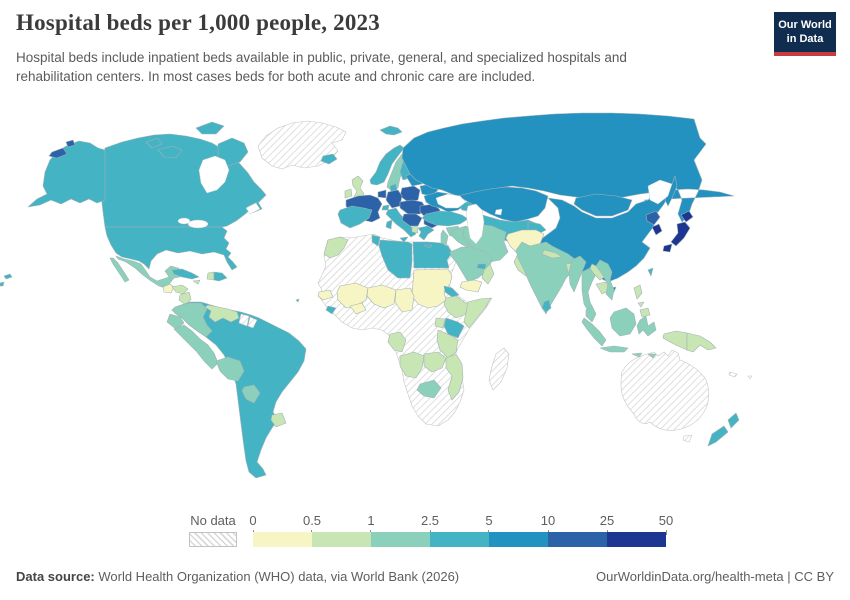 This screenshot has width=850, height=600. What do you see at coordinates (444, 238) in the screenshot?
I see `country-jordan-israel` at bounding box center [444, 238].